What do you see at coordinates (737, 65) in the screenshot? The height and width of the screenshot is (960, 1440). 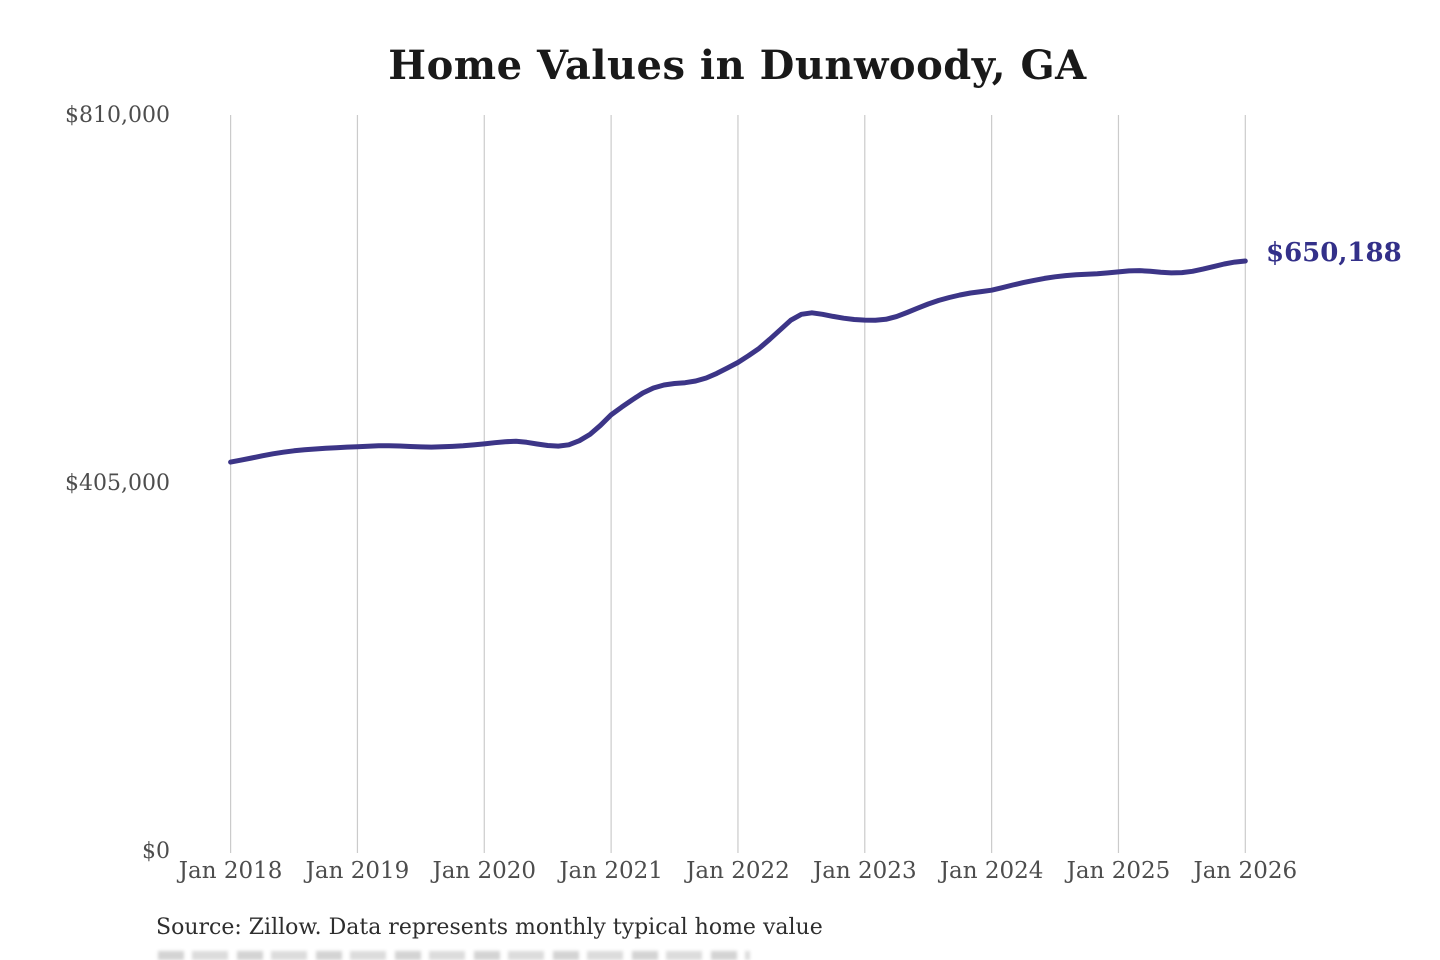 I see `chart-title: Home Values in Dunwoody, GA` at bounding box center [737, 65].